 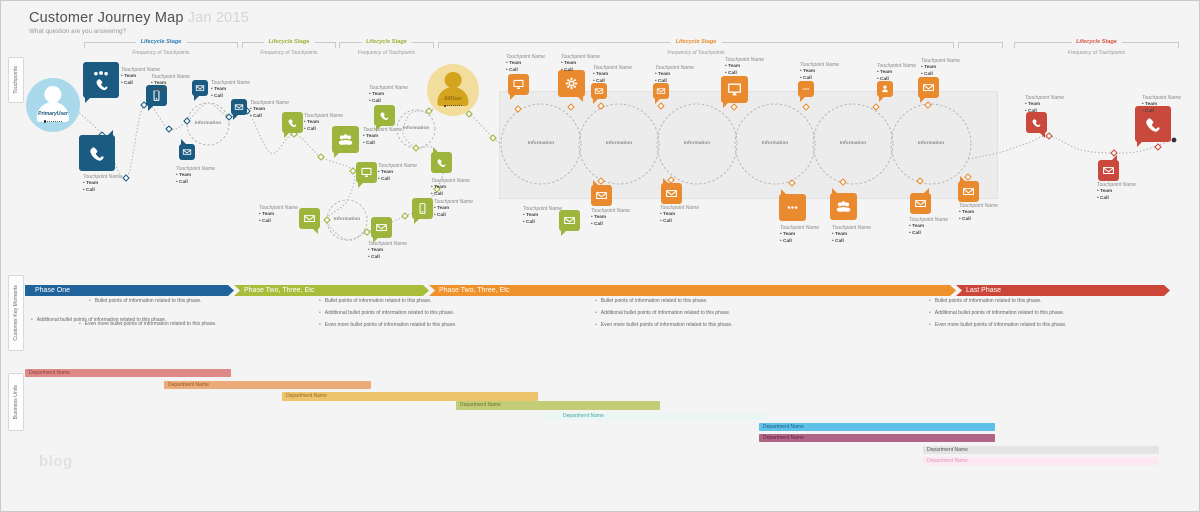 What do you see at coordinates (453, 106) in the screenshot?
I see `avatar-rating-dots` at bounding box center [453, 106].